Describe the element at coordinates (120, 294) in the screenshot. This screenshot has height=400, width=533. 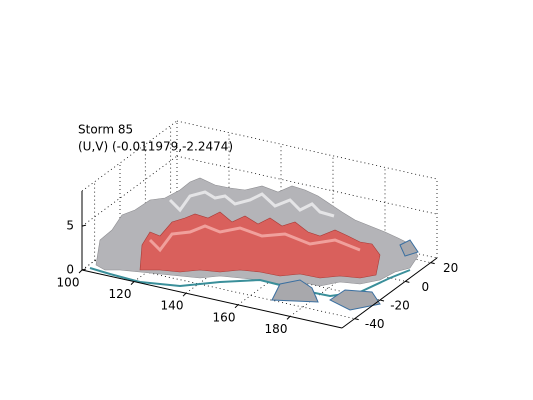
I see `x-tick-label: 120` at that location.